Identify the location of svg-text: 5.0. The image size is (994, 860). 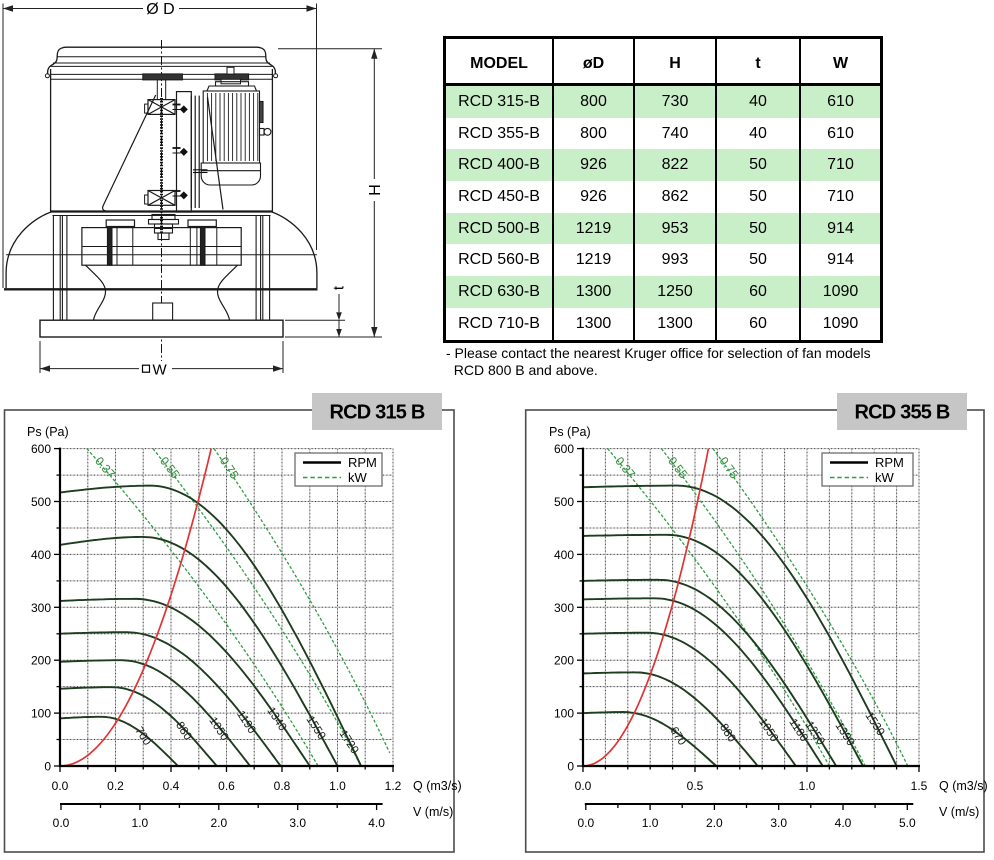
(907, 823).